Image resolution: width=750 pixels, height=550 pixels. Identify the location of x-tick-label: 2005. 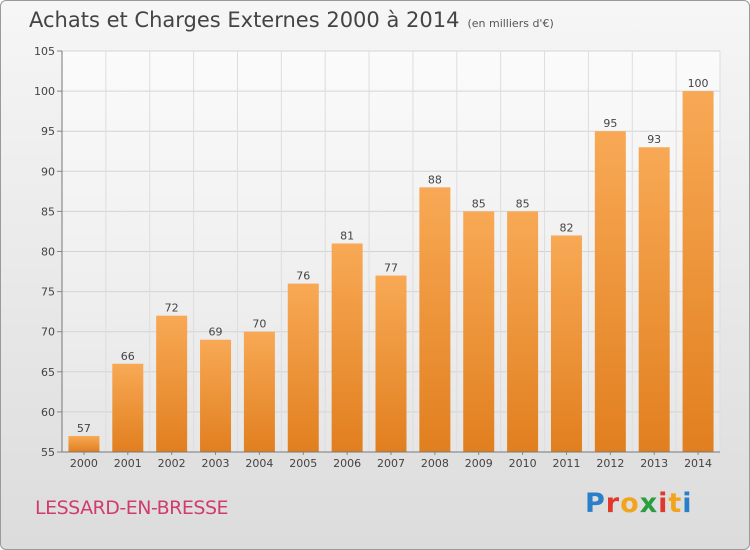
(303, 463).